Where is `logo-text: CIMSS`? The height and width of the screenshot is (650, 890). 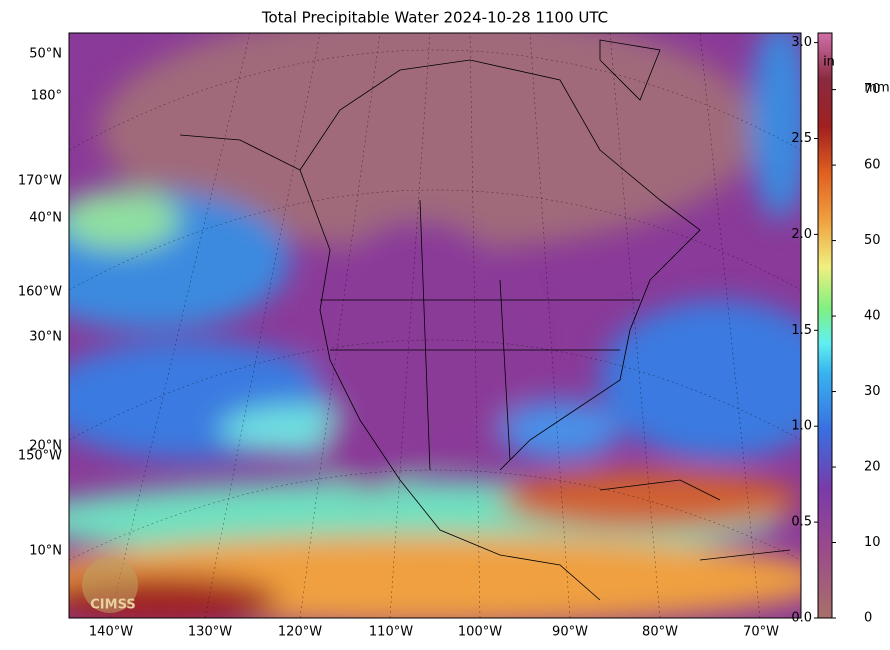 logo-text: CIMSS is located at coordinates (112, 605).